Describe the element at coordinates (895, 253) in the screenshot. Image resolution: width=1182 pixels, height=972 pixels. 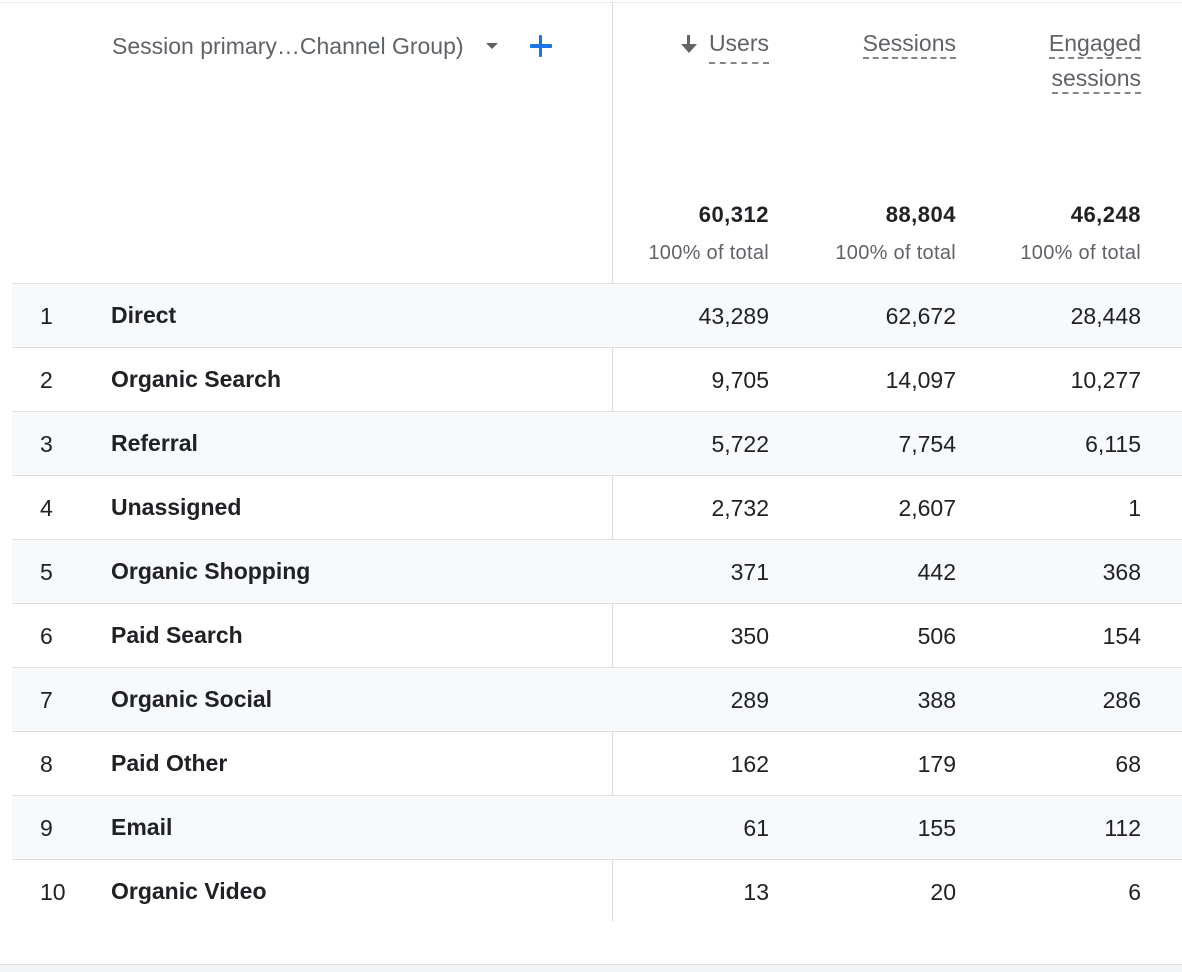
I see `sessions-total-percent: 100% of total` at that location.